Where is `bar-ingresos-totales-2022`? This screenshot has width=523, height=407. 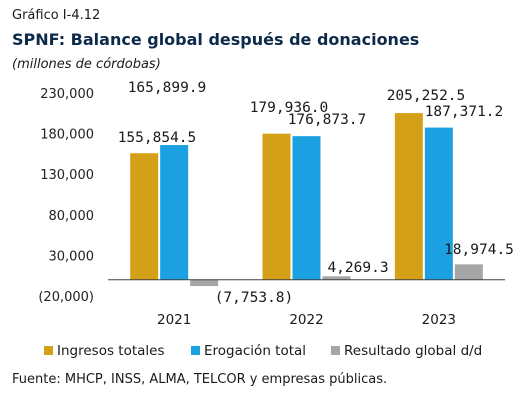
bar-ingresos-totales-2022 is located at coordinates (276, 206).